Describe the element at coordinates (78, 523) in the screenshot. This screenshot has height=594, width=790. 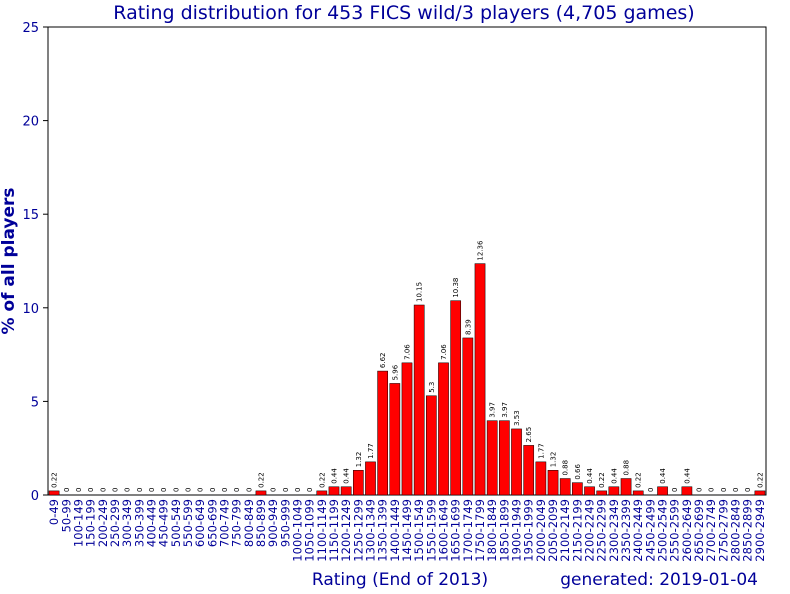
I see `x-tick-label: 100-149` at that location.